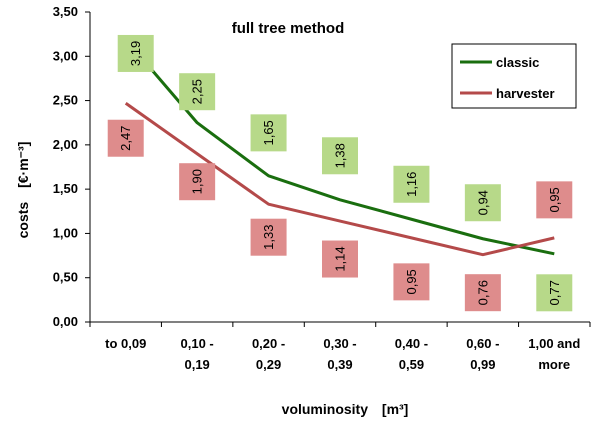 Image resolution: width=600 pixels, height=426 pixels. What do you see at coordinates (268, 354) in the screenshot?
I see `x-tick-label: 0,20 -0,29` at bounding box center [268, 354].